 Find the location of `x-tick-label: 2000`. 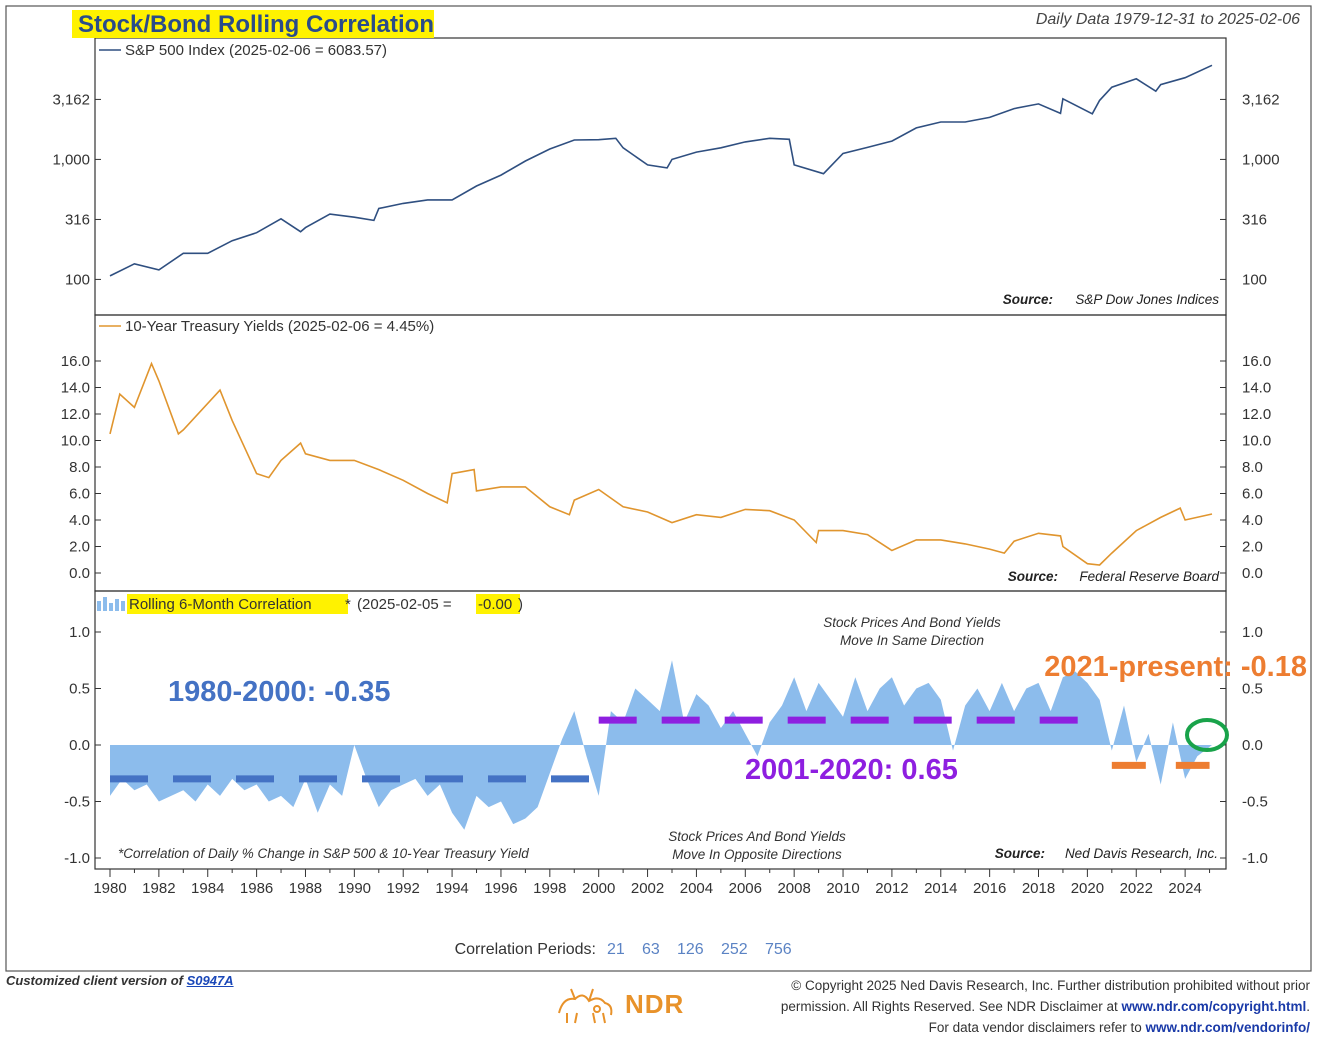

x-tick-label: 2000 is located at coordinates (598, 888).